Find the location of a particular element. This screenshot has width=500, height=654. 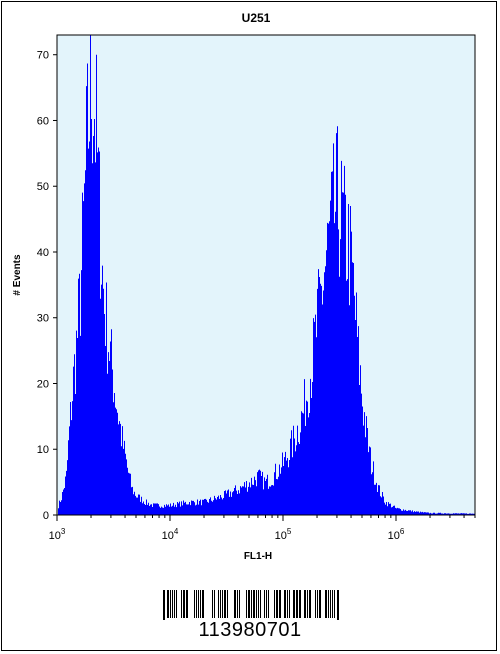

y-axis-label: # Events is located at coordinates (17, 275).